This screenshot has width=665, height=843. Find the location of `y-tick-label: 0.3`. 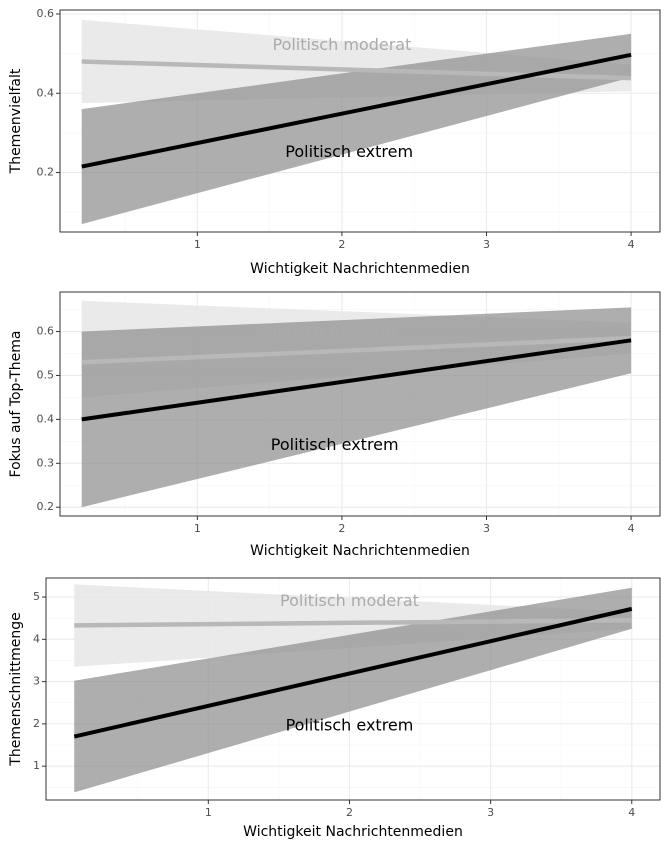

y-tick-label: 0.3 is located at coordinates (46, 462).